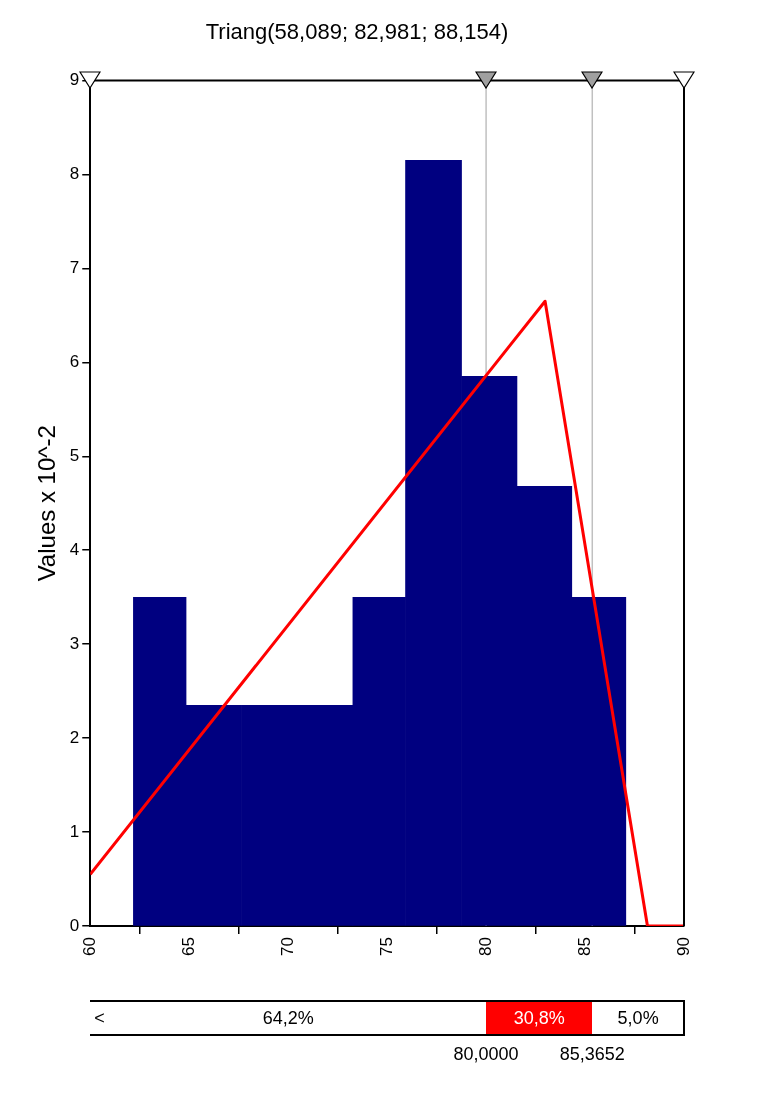 The height and width of the screenshot is (1109, 758). What do you see at coordinates (74, 549) in the screenshot?
I see `y-tick-label: 4` at bounding box center [74, 549].